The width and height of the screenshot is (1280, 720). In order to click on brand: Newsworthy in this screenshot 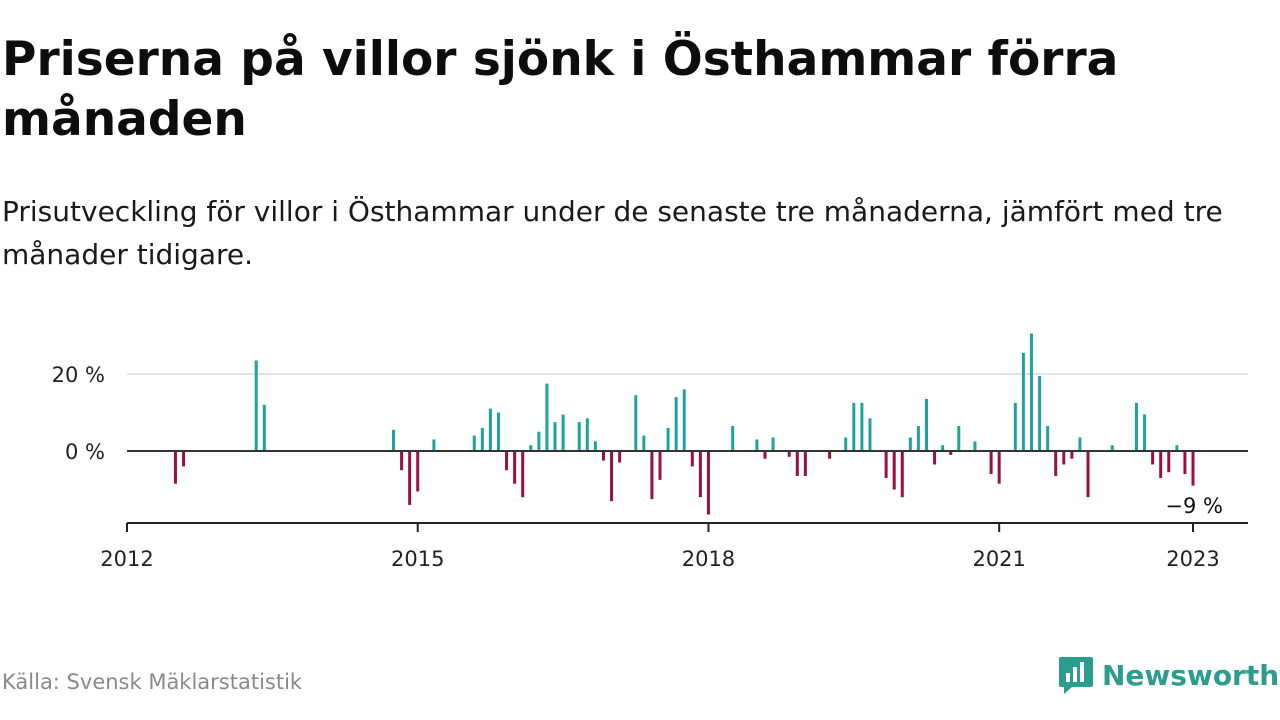, I will do `click(1169, 675)`.